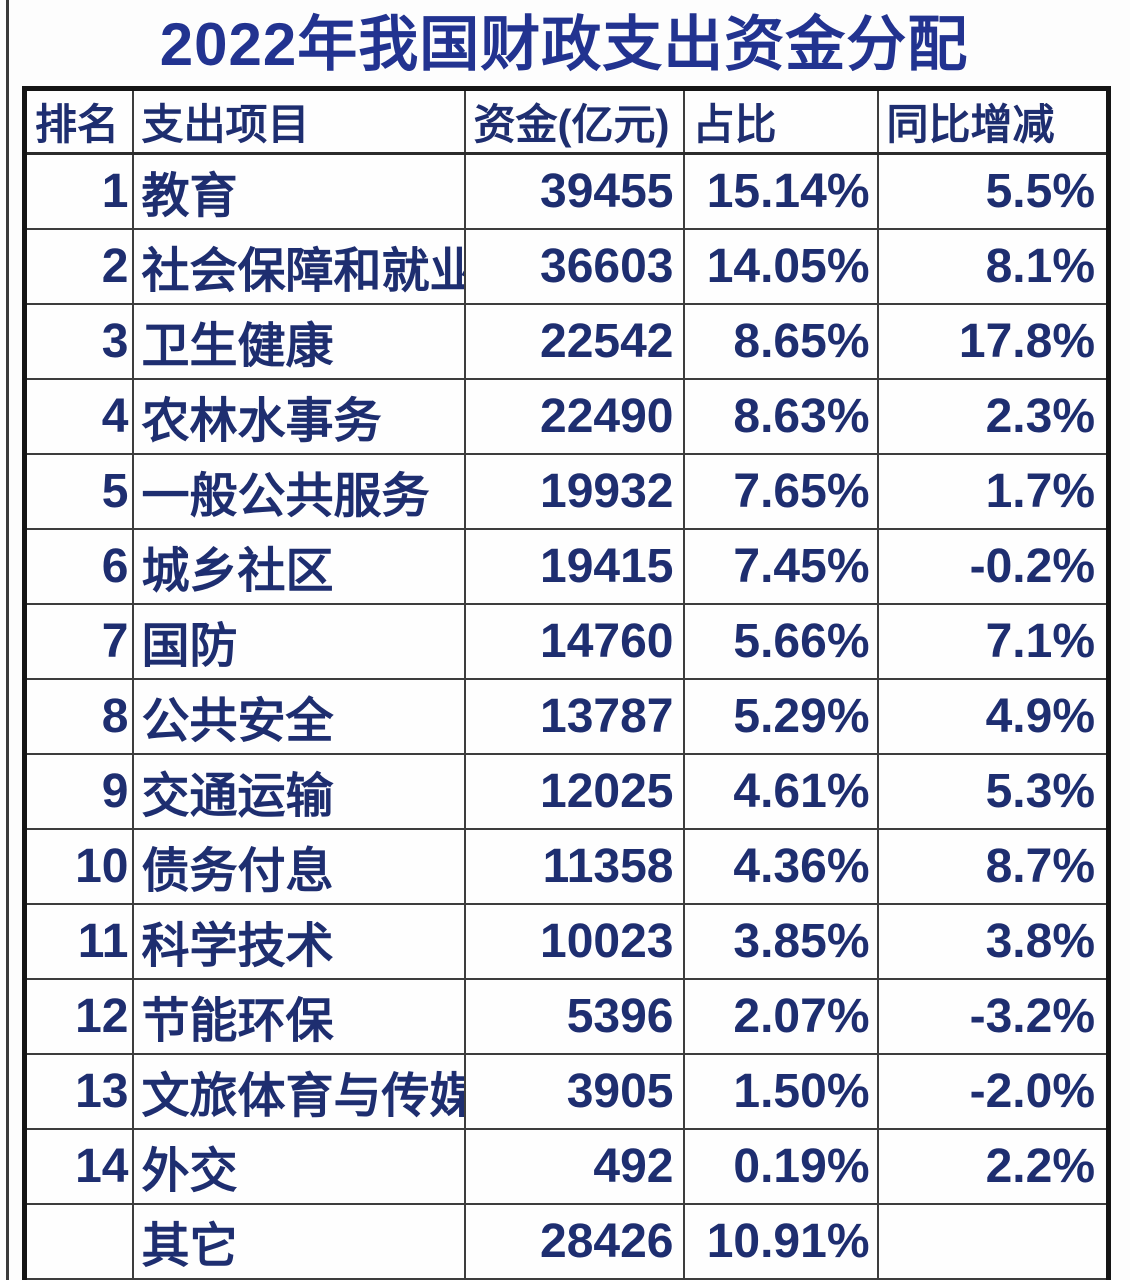 This screenshot has width=1130, height=1280. I want to click on cell-rank: 13, so click(78, 1091).